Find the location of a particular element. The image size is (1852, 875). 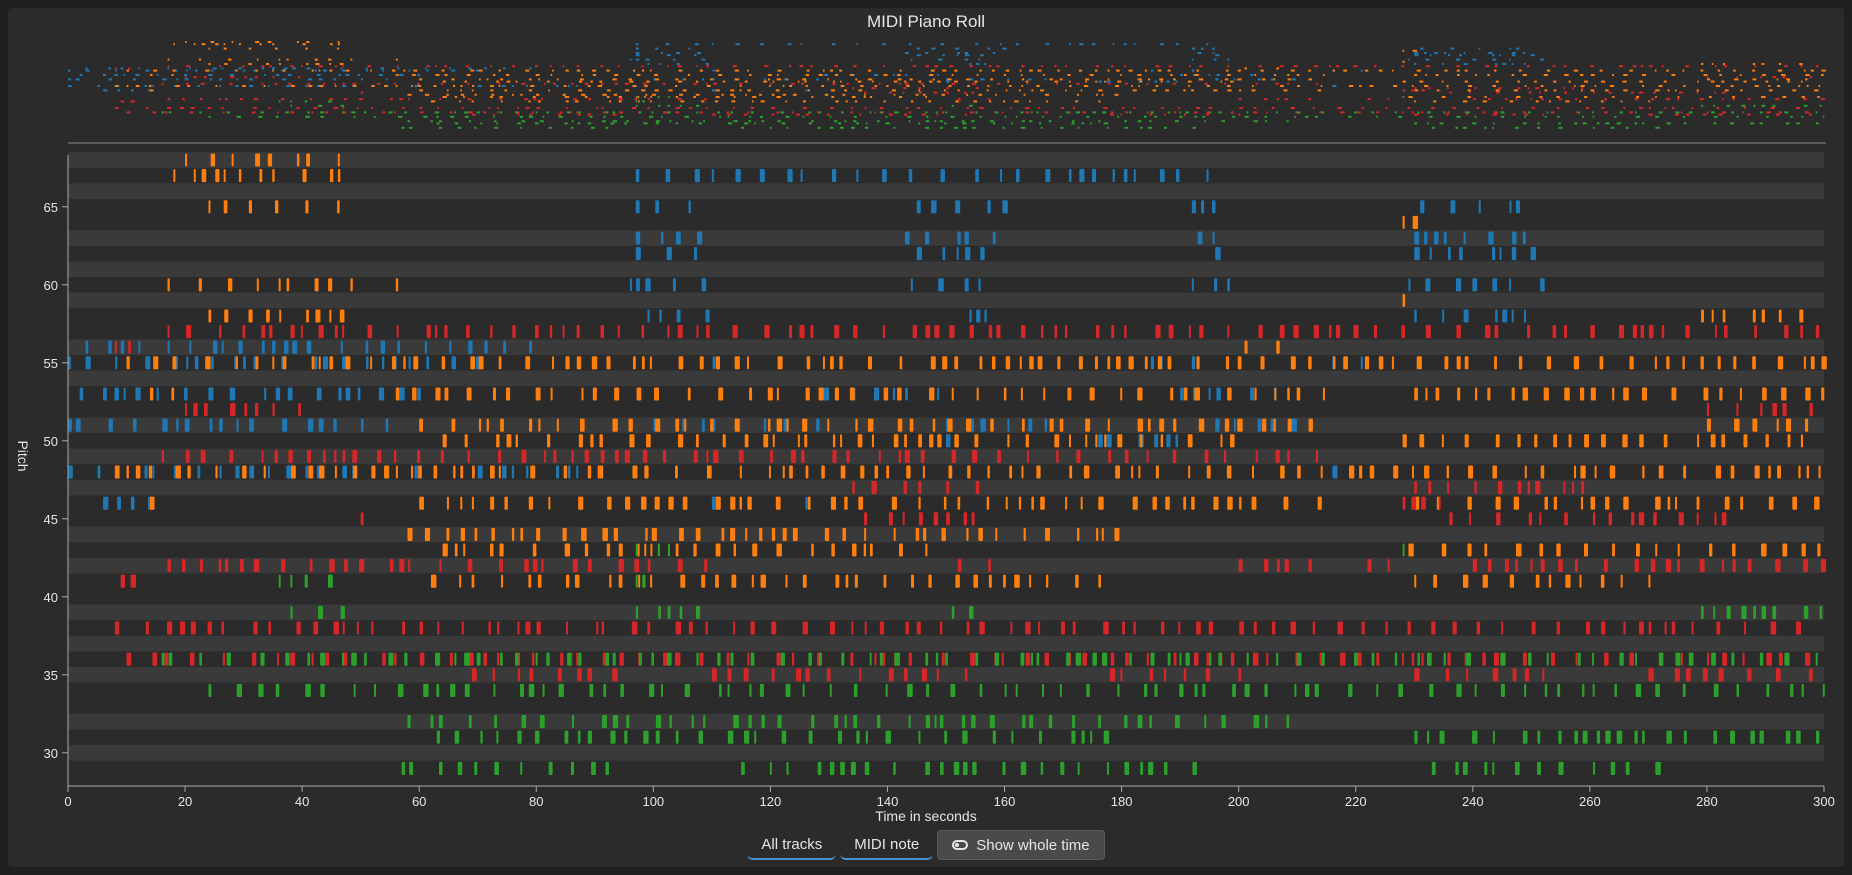

show-whole-time-button: Show whole time is located at coordinates (1021, 845).